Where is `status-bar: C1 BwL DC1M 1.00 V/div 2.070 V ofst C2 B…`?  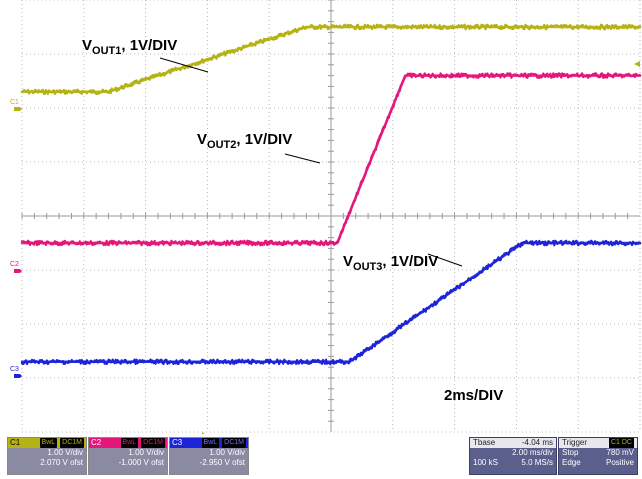 status-bar: C1 BwL DC1M 1.00 V/div 2.070 V ofst C2 B… is located at coordinates (321, 456).